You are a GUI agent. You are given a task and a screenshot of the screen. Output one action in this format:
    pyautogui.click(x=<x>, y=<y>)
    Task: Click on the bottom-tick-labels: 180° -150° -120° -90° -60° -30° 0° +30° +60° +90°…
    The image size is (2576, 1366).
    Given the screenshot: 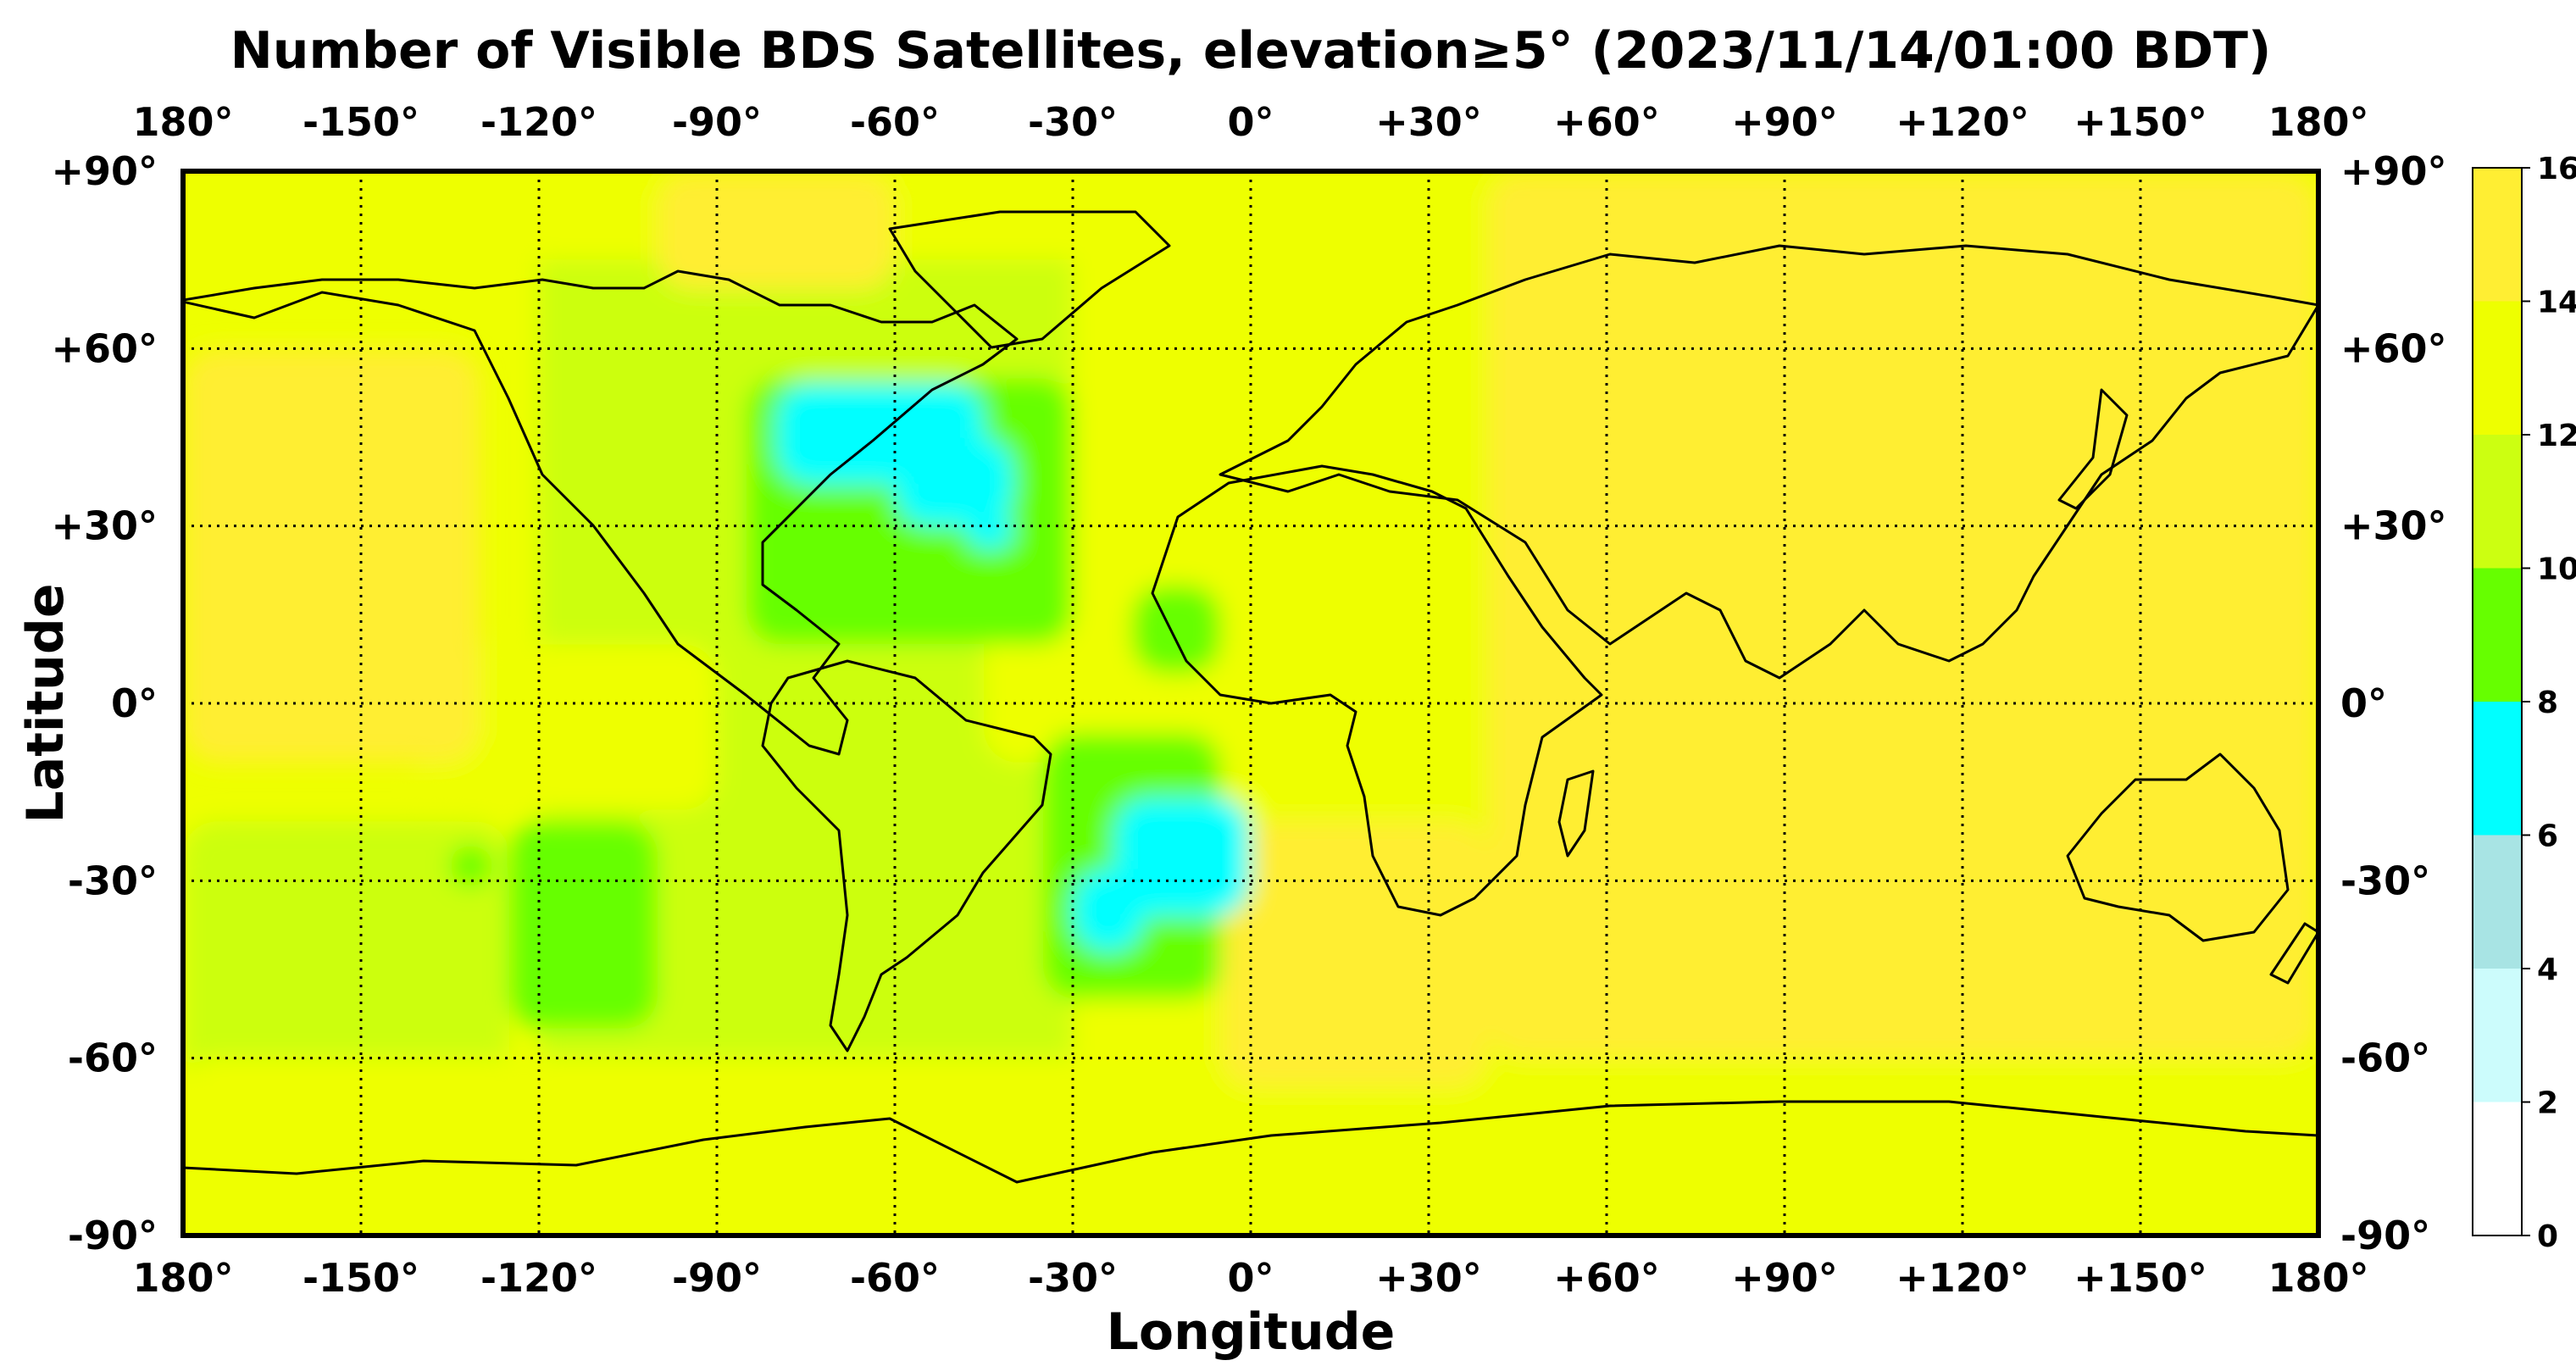 What is the action you would take?
    pyautogui.click(x=1250, y=1278)
    